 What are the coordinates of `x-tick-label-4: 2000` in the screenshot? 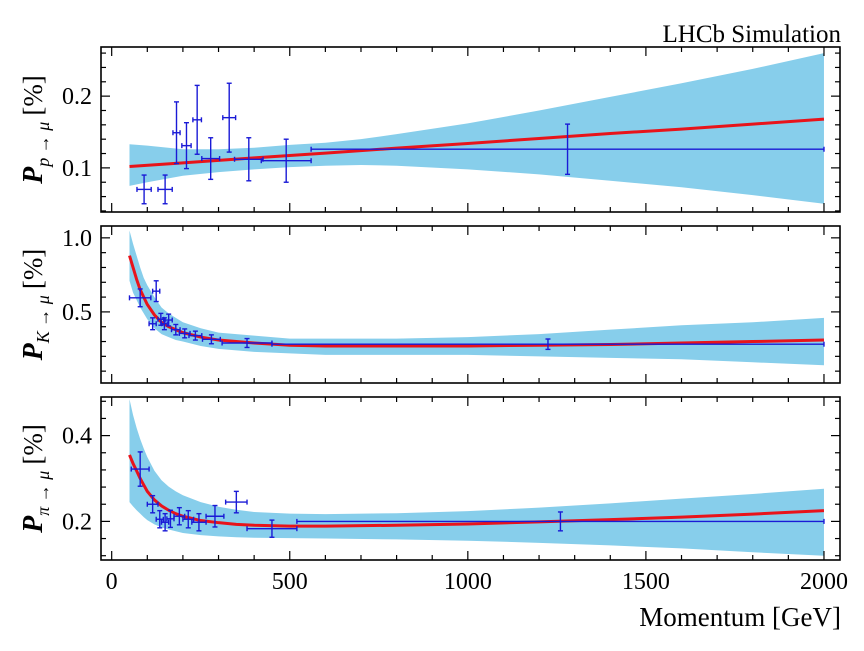 It's located at (824, 582).